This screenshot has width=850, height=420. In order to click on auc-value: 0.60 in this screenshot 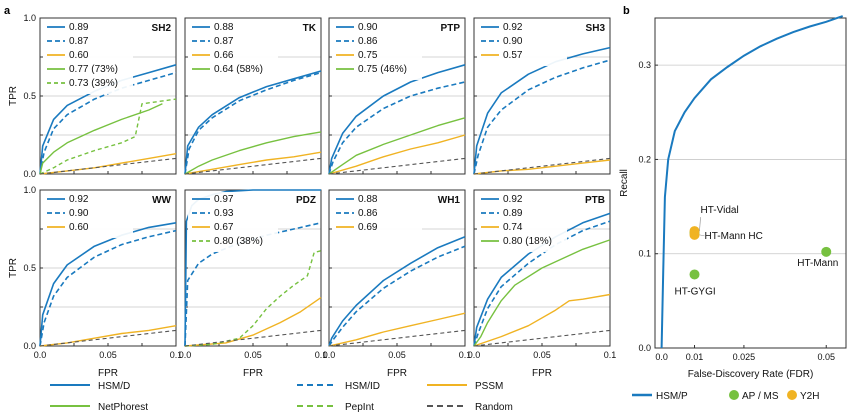, I will do `click(79, 227)`.